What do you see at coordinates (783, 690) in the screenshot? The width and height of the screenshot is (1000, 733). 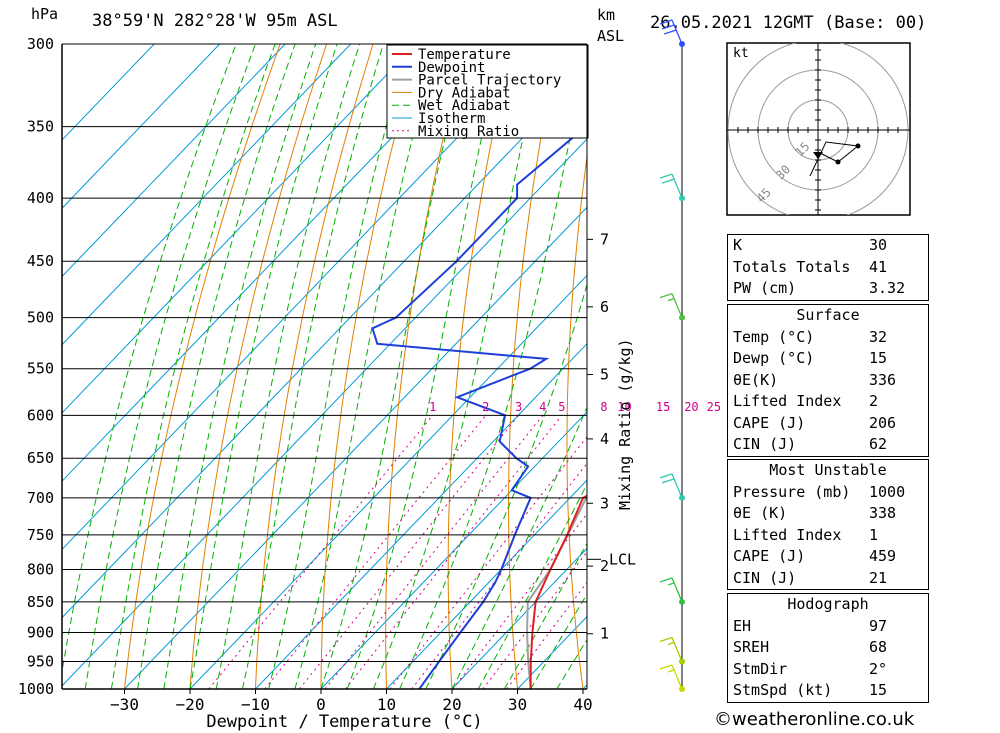 I see `hodograph-label: StmSpd (kt)` at bounding box center [783, 690].